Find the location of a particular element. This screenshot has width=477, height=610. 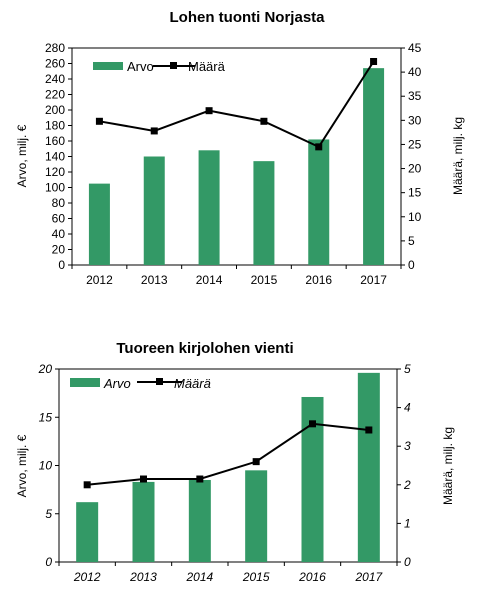

y-tick-label: 5 is located at coordinates (48, 514).